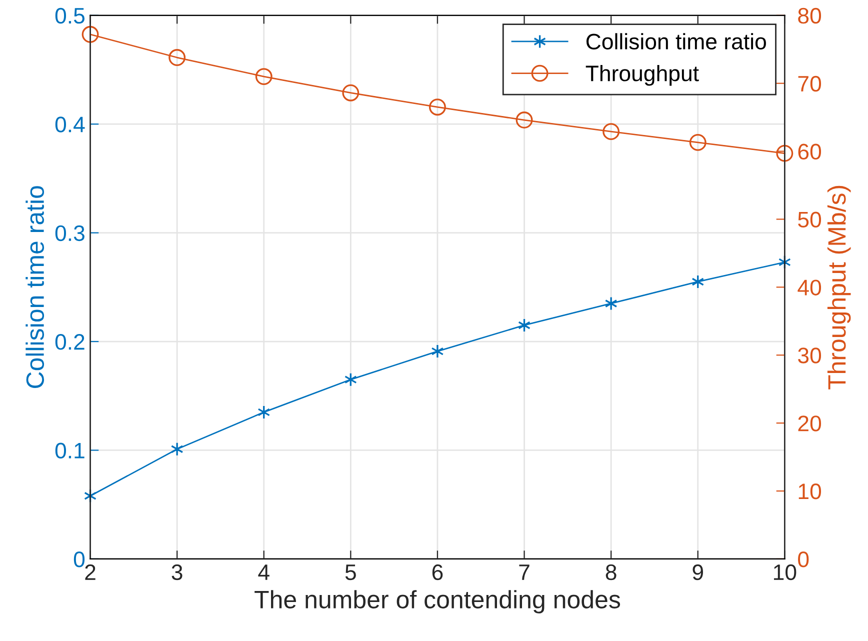 The image size is (868, 641). Describe the element at coordinates (69, 450) in the screenshot. I see `y-tick-label: 0.1` at that location.